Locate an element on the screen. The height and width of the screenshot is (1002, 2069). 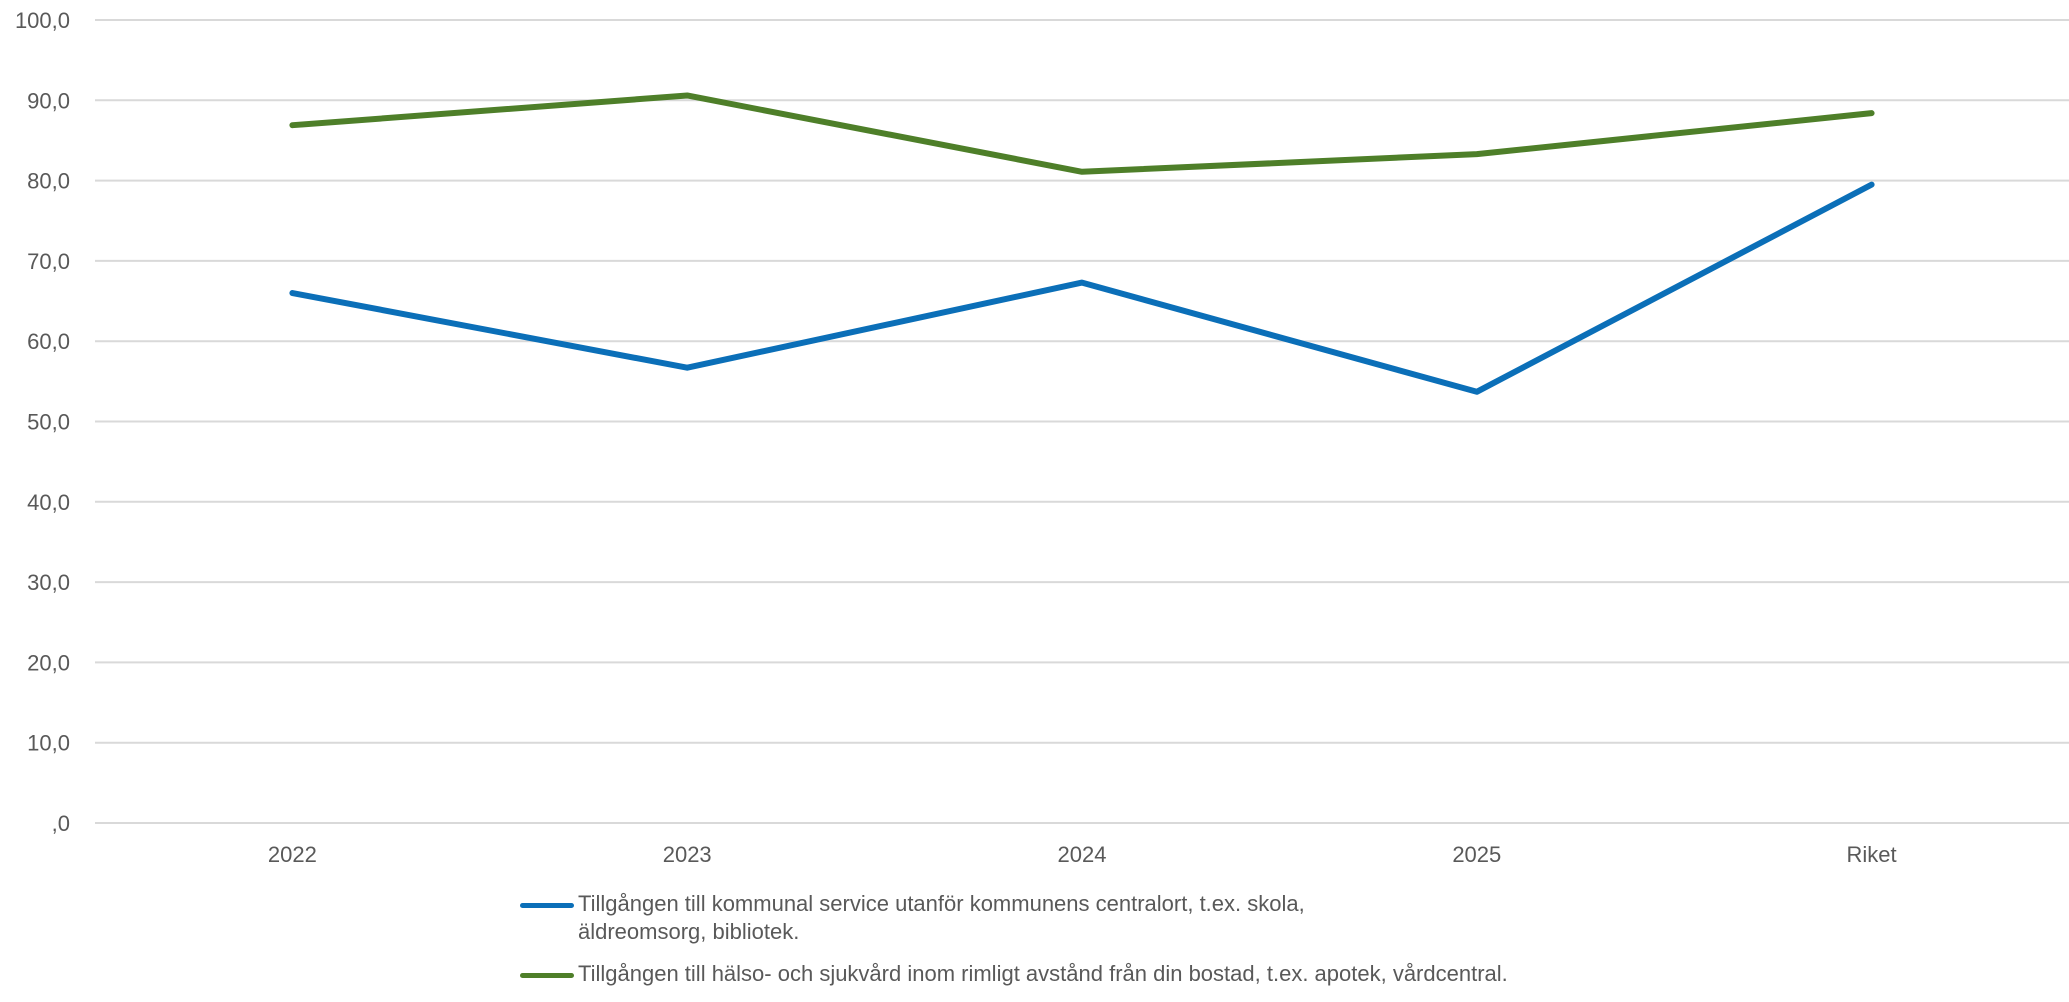
x-tick-label: 2025 is located at coordinates (1476, 854).